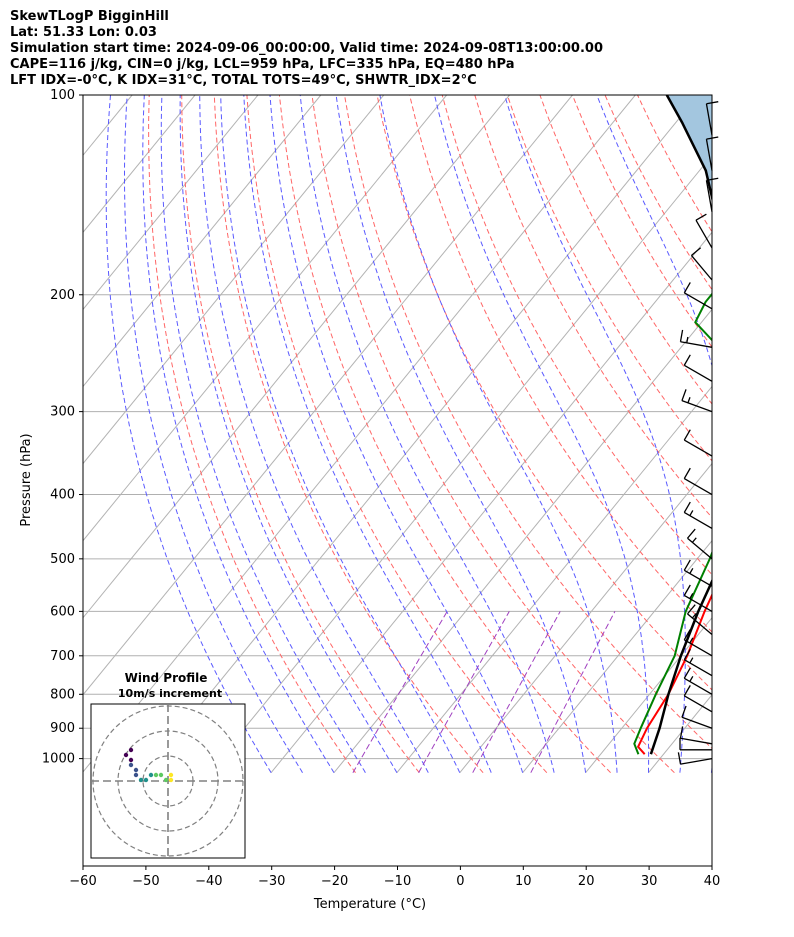 This screenshot has width=794, height=937. I want to click on x-tick-label: −60, so click(82, 881).